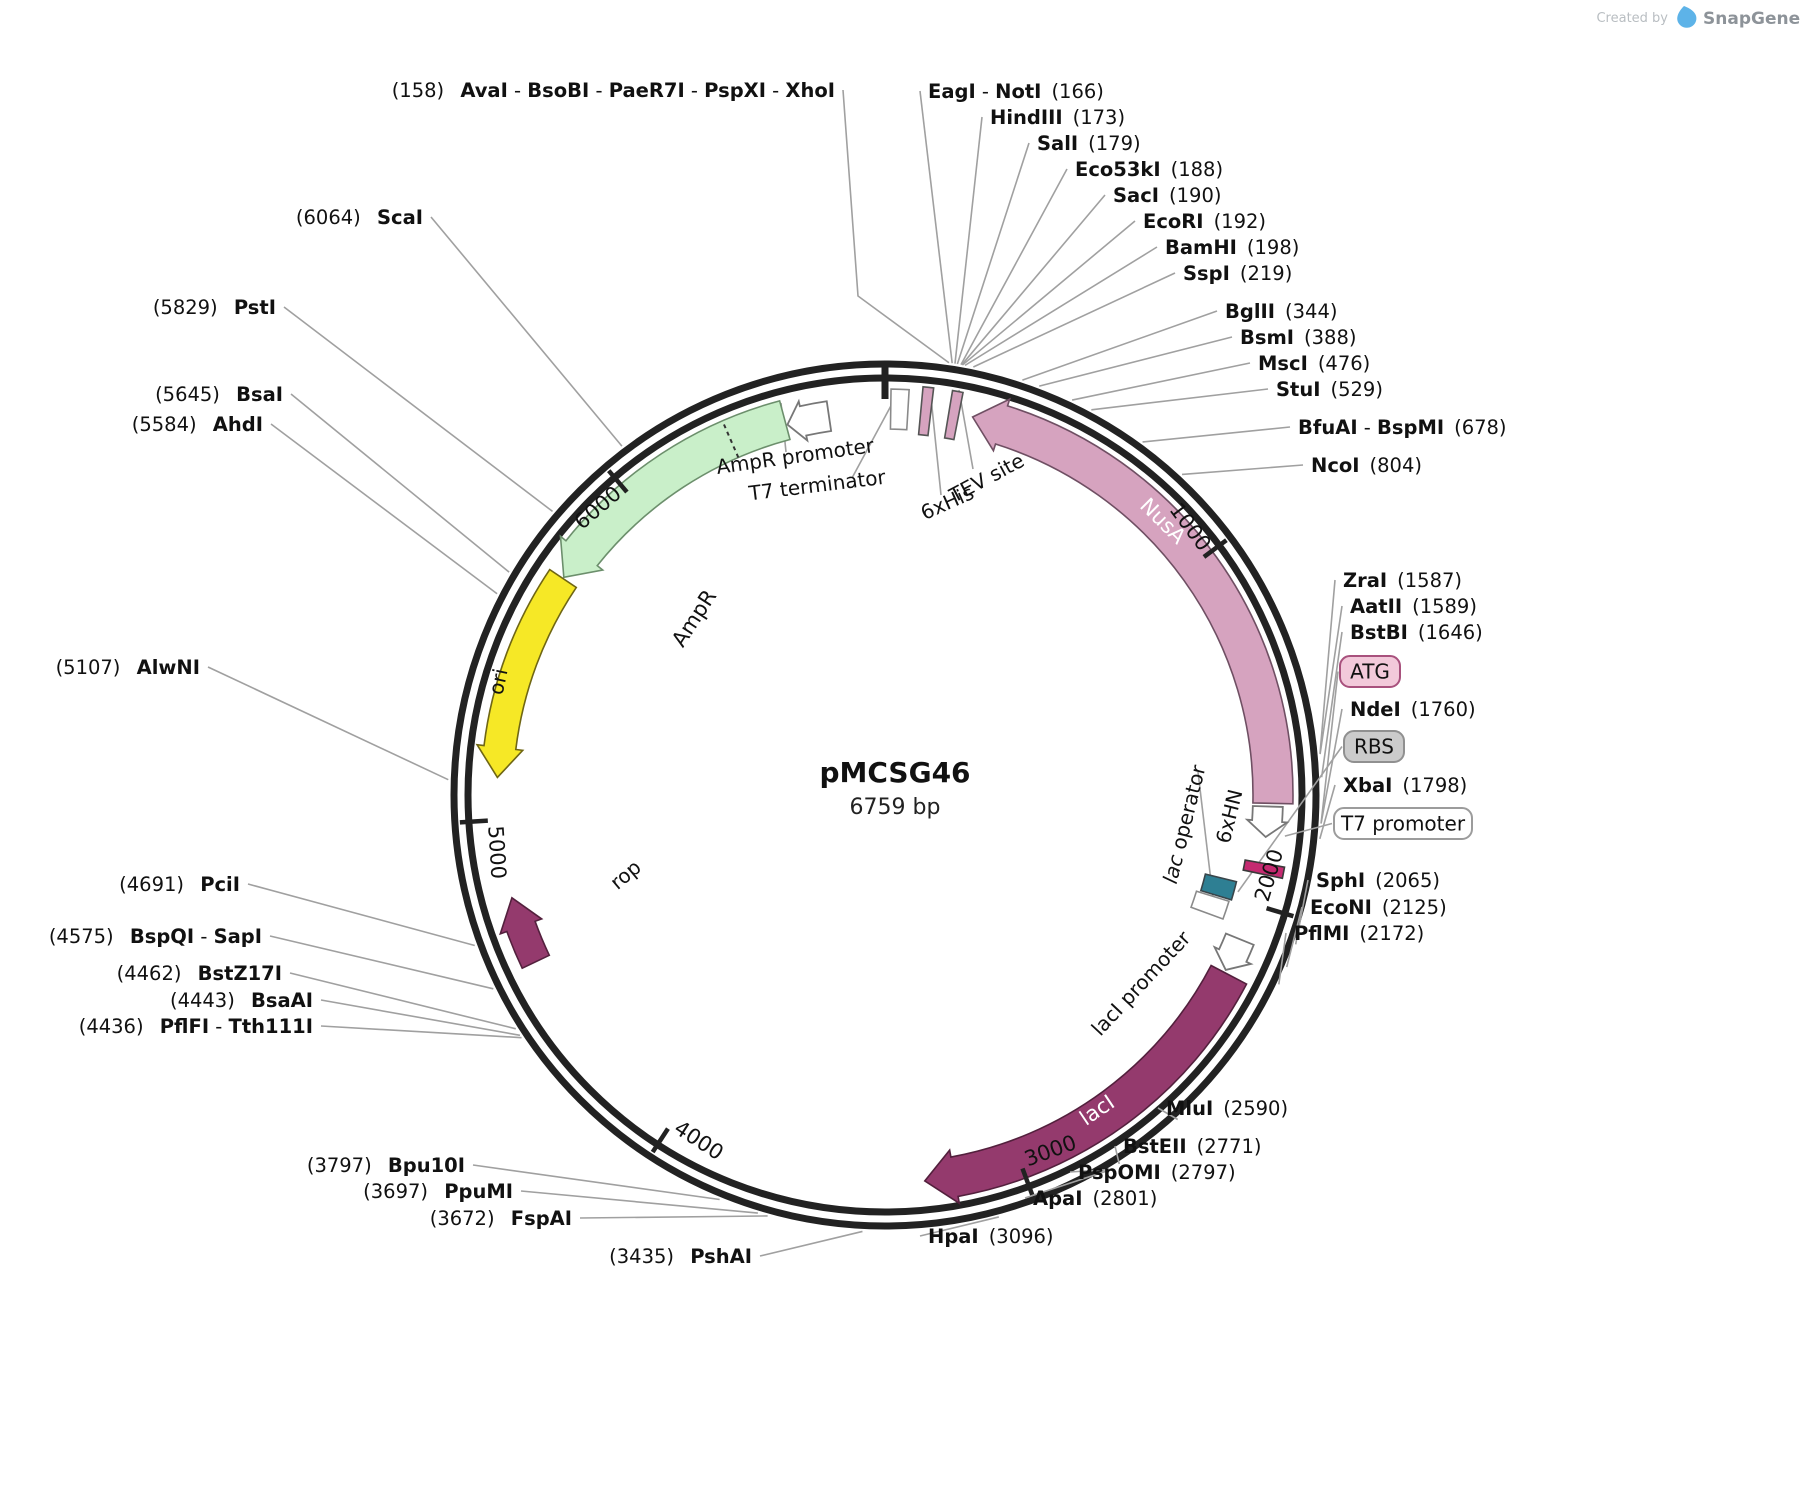  I want to click on site-label-BstZ17I: (4462) BstZ17I, so click(199, 973).